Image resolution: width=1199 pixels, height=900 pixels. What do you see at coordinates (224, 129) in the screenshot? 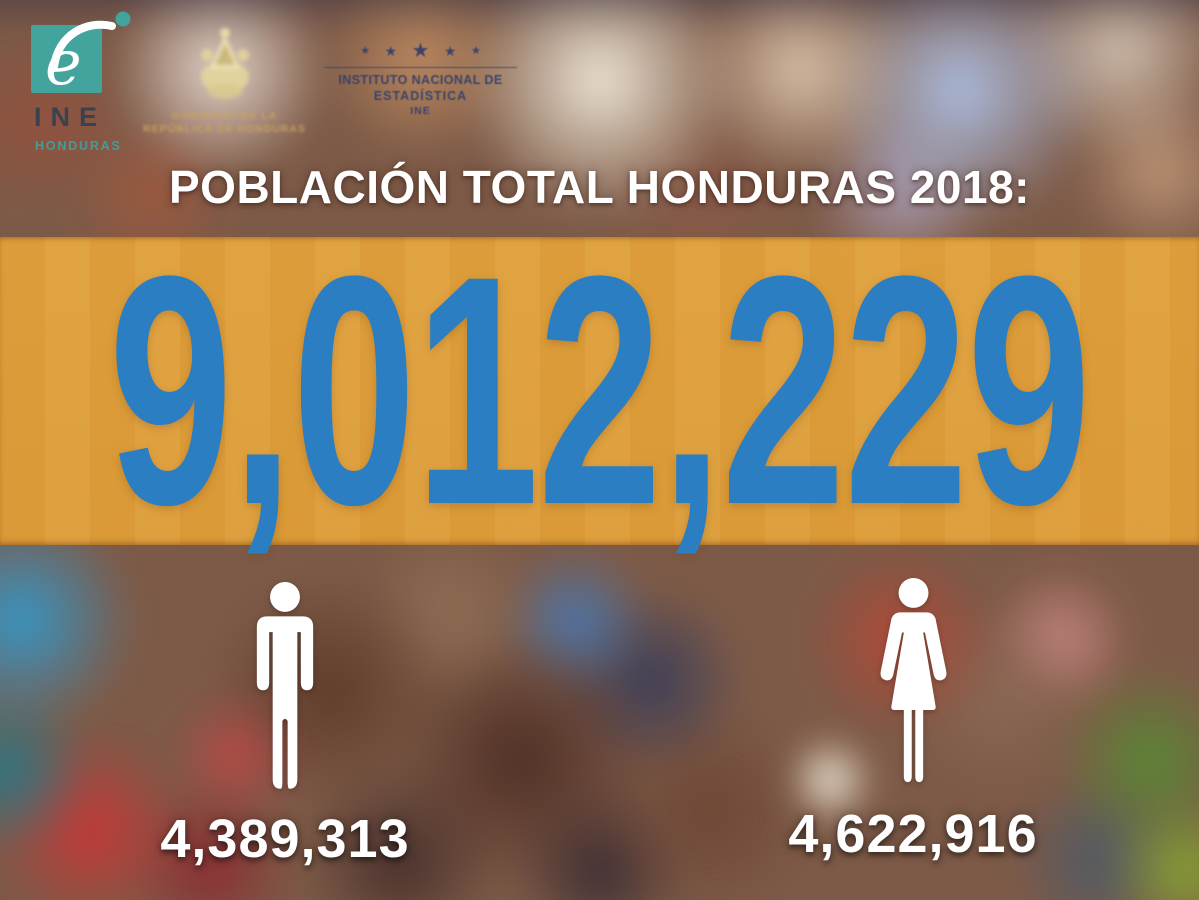
I see `gobierno-caption-line2: REPÚBLICA DE HONDURAS` at bounding box center [224, 129].